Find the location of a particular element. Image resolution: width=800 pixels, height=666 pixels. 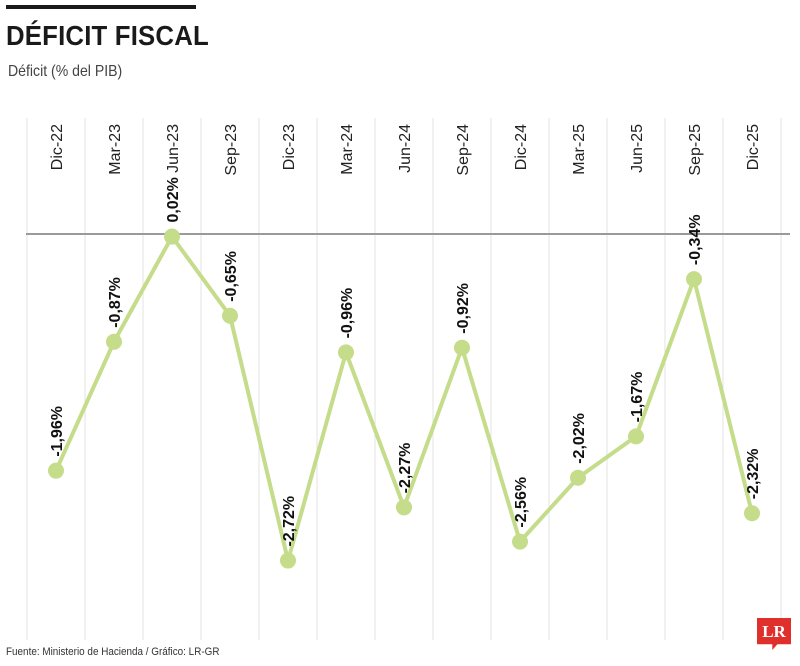

x-tick-label: Dic-24 is located at coordinates (521, 147).